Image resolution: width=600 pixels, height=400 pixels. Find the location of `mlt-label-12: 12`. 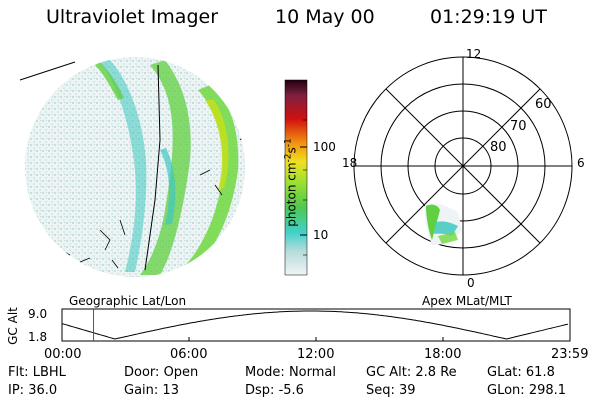

mlt-label-12: 12 is located at coordinates (474, 54).